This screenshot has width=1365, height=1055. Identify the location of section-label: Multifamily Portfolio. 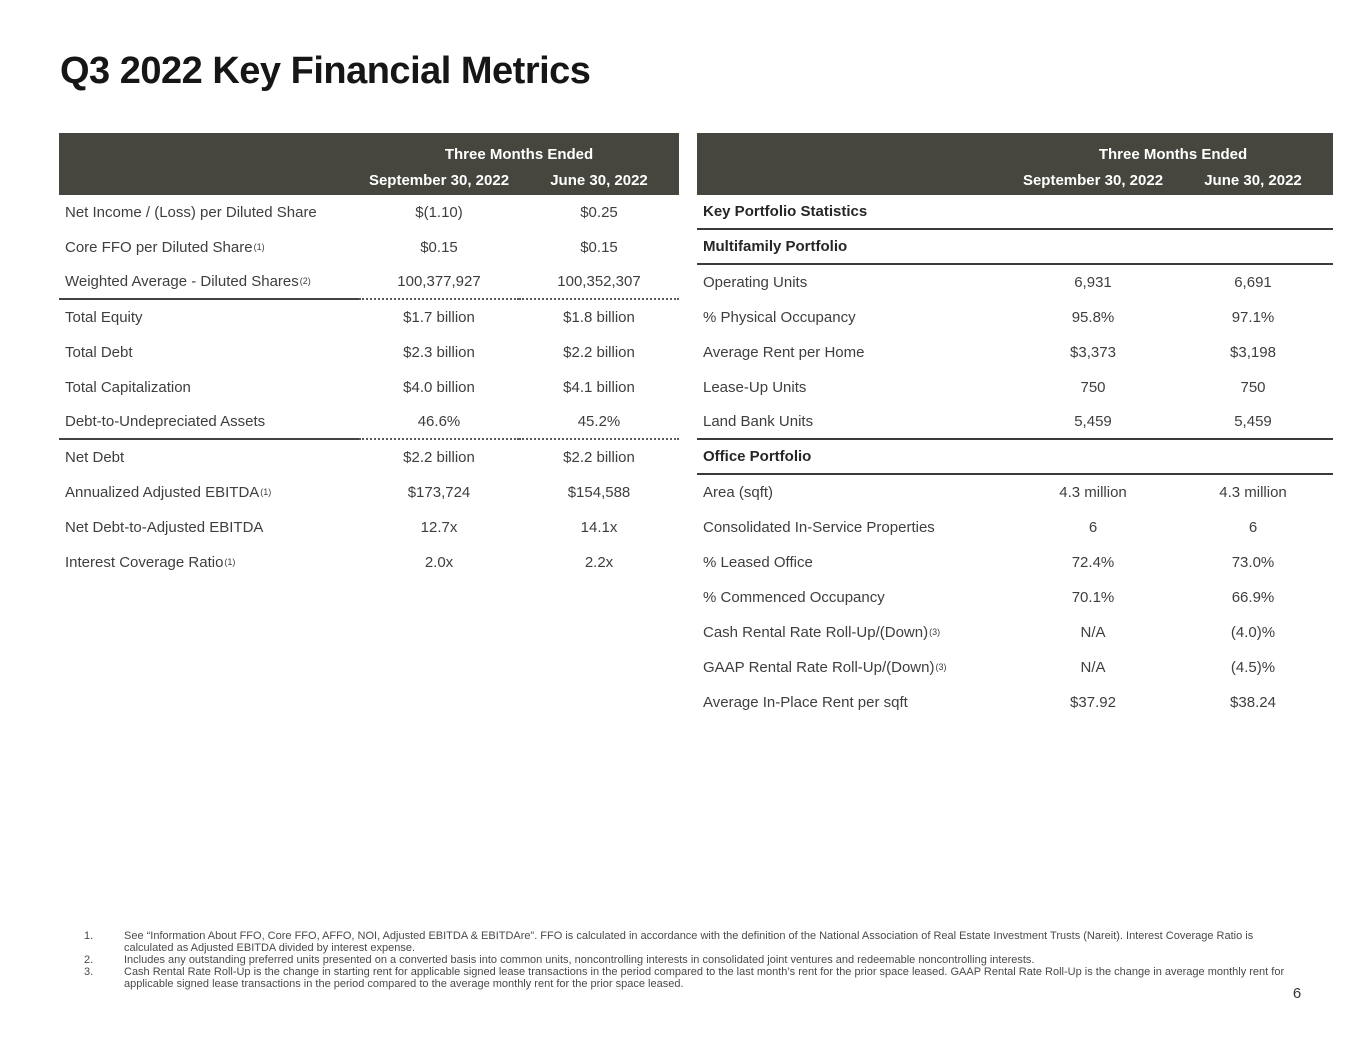
(775, 246).